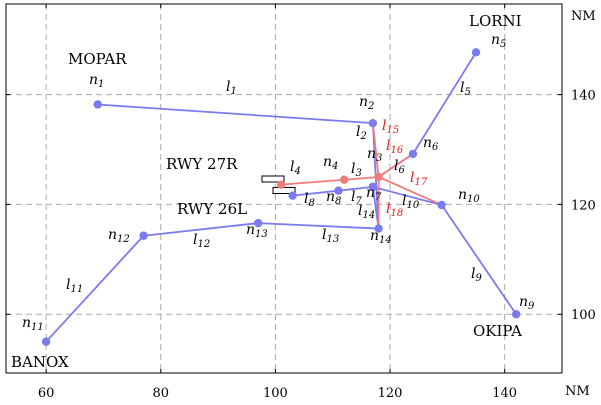  What do you see at coordinates (201, 229) in the screenshot?
I see `link-l12` at bounding box center [201, 229].